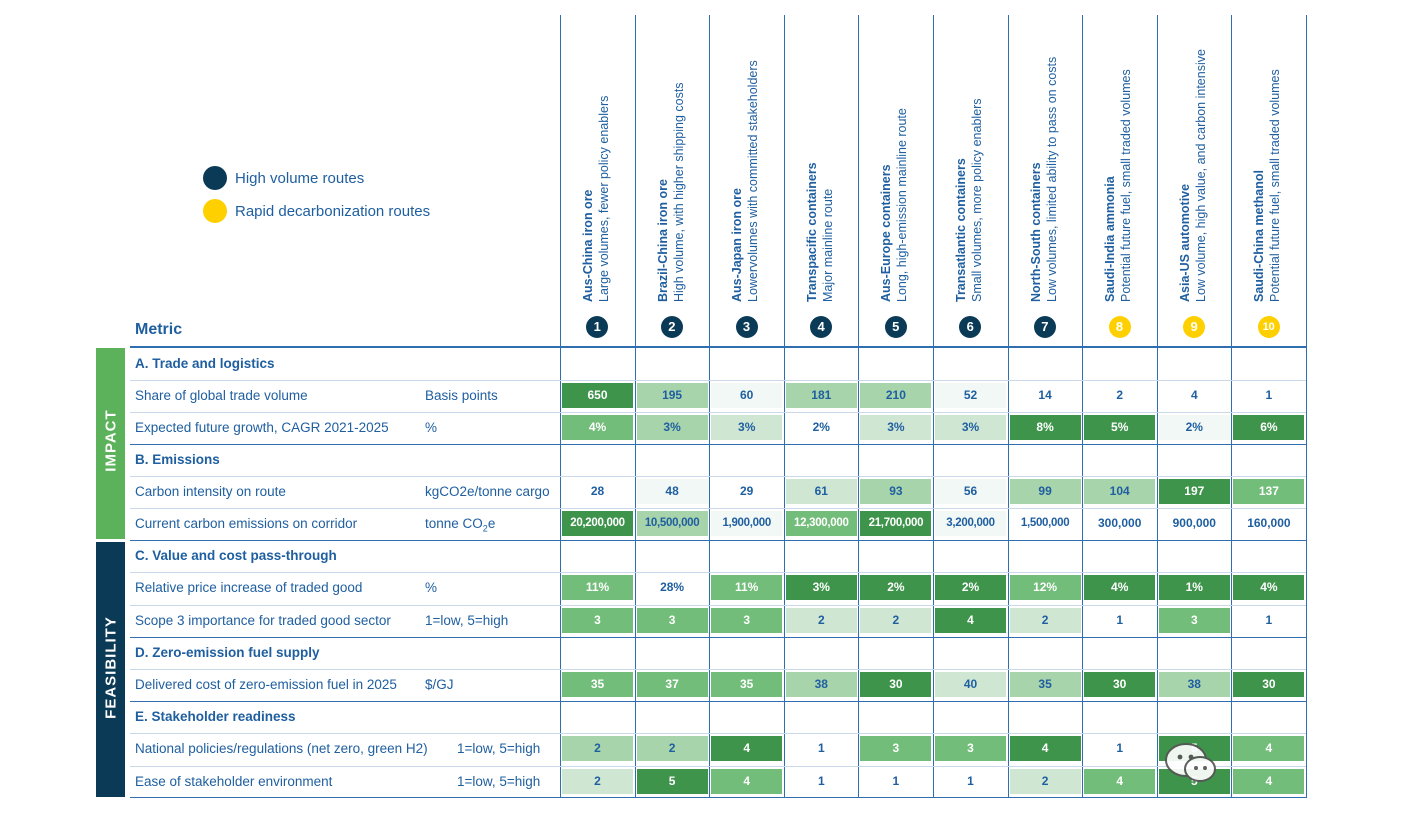  Describe the element at coordinates (970, 491) in the screenshot. I see `table-cell: 56` at that location.